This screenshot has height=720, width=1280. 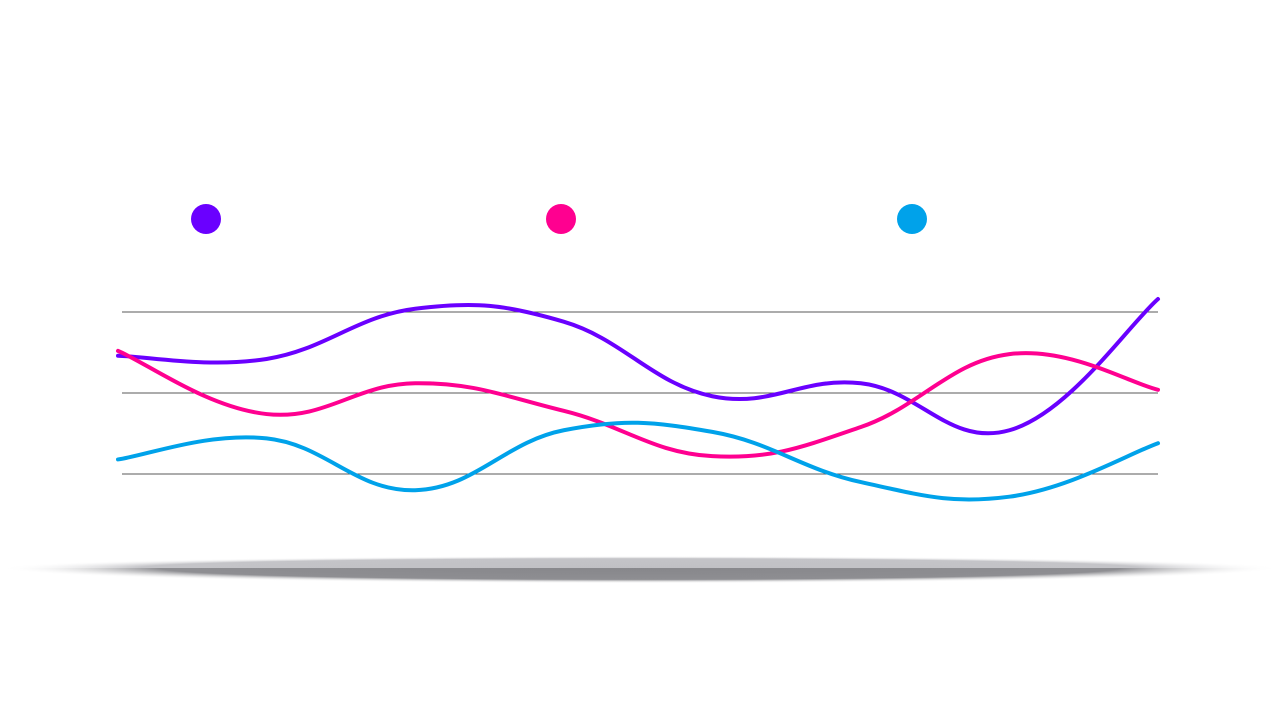 What do you see at coordinates (437, 642) in the screenshot?
I see `x-tick-2: Fri 27` at bounding box center [437, 642].